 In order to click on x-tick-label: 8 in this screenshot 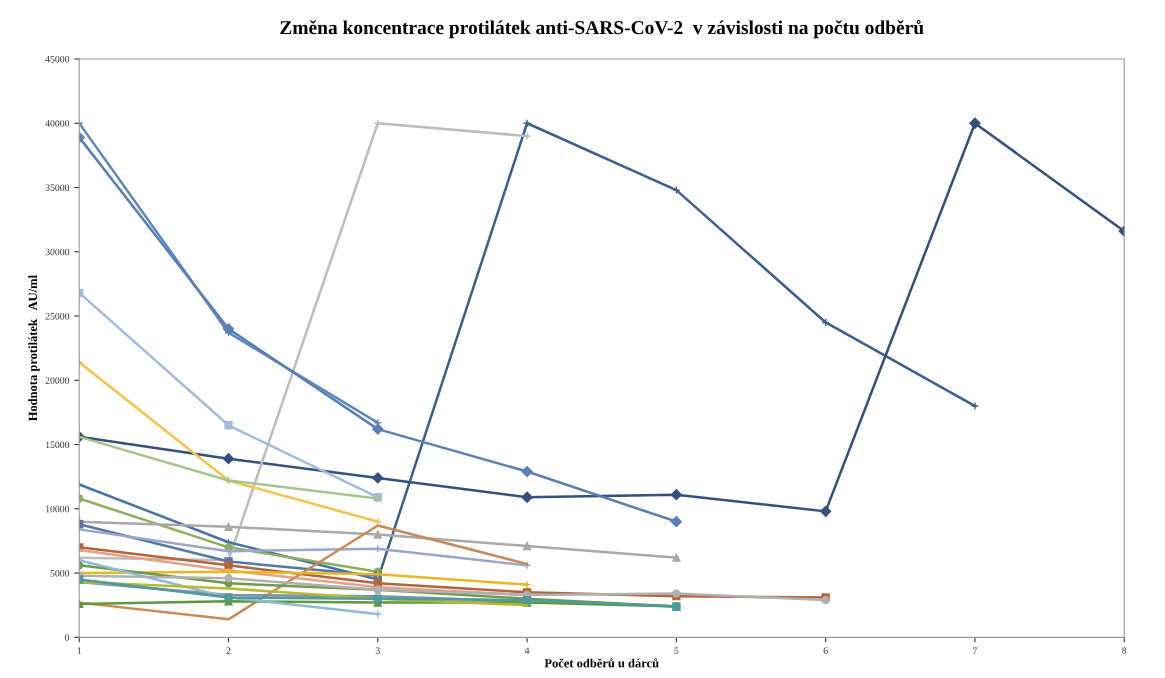, I will do `click(1124, 650)`.